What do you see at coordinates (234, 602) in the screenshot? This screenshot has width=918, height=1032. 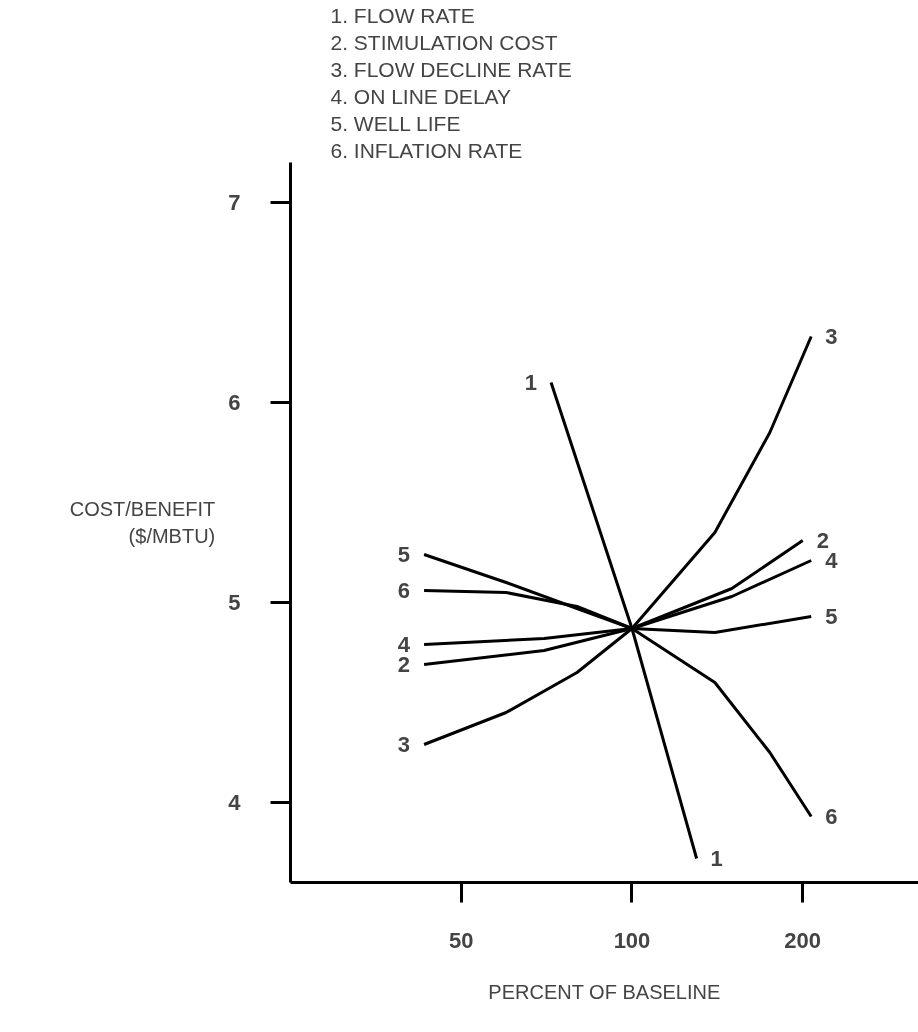 I see `y-tick-label: 5` at bounding box center [234, 602].